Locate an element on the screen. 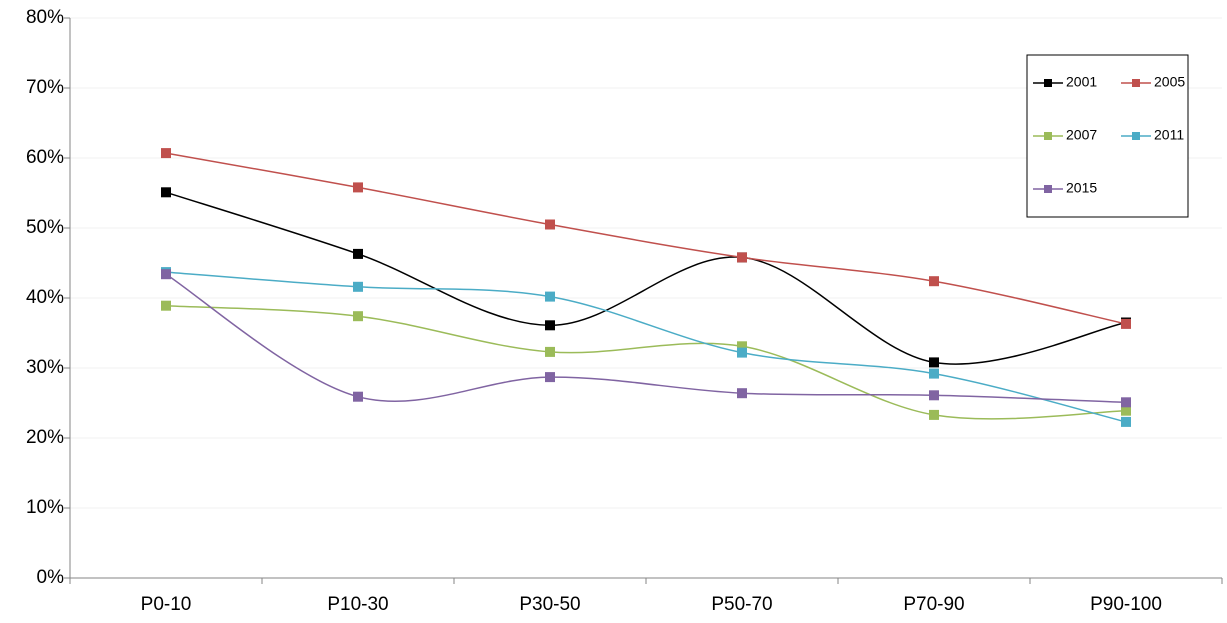 The image size is (1227, 623). y-tick-label: 0% is located at coordinates (51, 577).